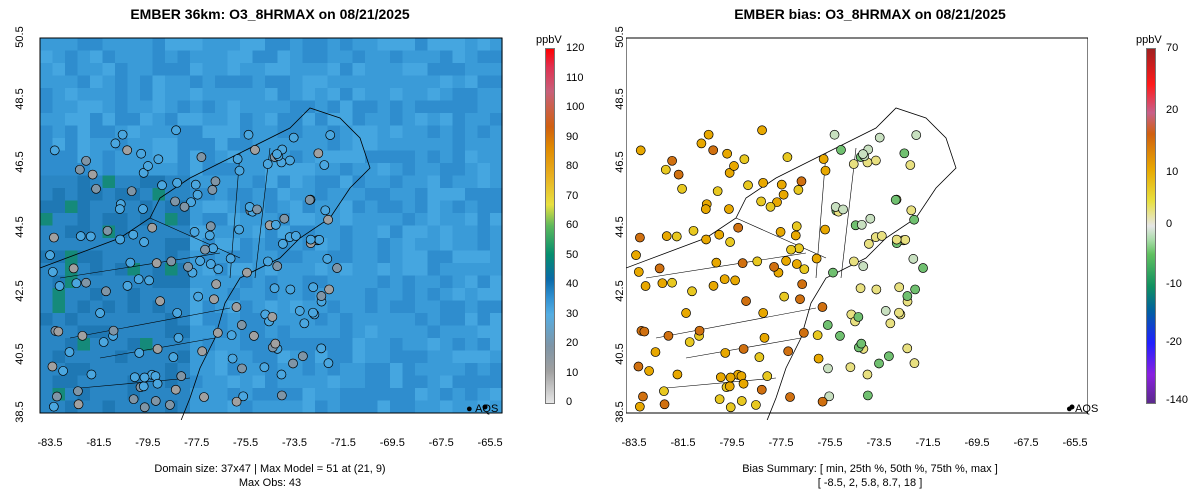 This screenshot has width=1200, height=502. I want to click on colorbar-tick: 90, so click(572, 136).